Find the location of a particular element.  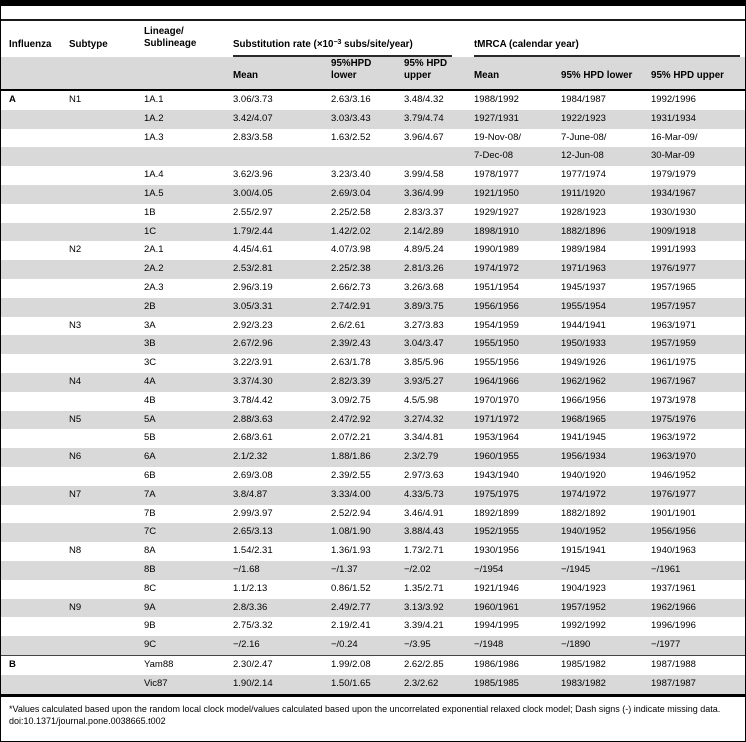

doi-line: doi:10.1371/journal.pone.0038665.t002 is located at coordinates (87, 721).